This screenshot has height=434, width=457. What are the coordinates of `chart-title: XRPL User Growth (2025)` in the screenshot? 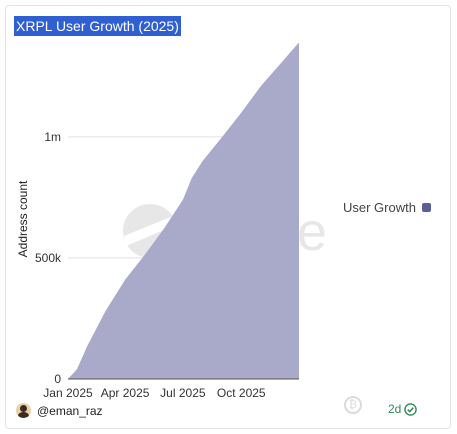 It's located at (97, 26).